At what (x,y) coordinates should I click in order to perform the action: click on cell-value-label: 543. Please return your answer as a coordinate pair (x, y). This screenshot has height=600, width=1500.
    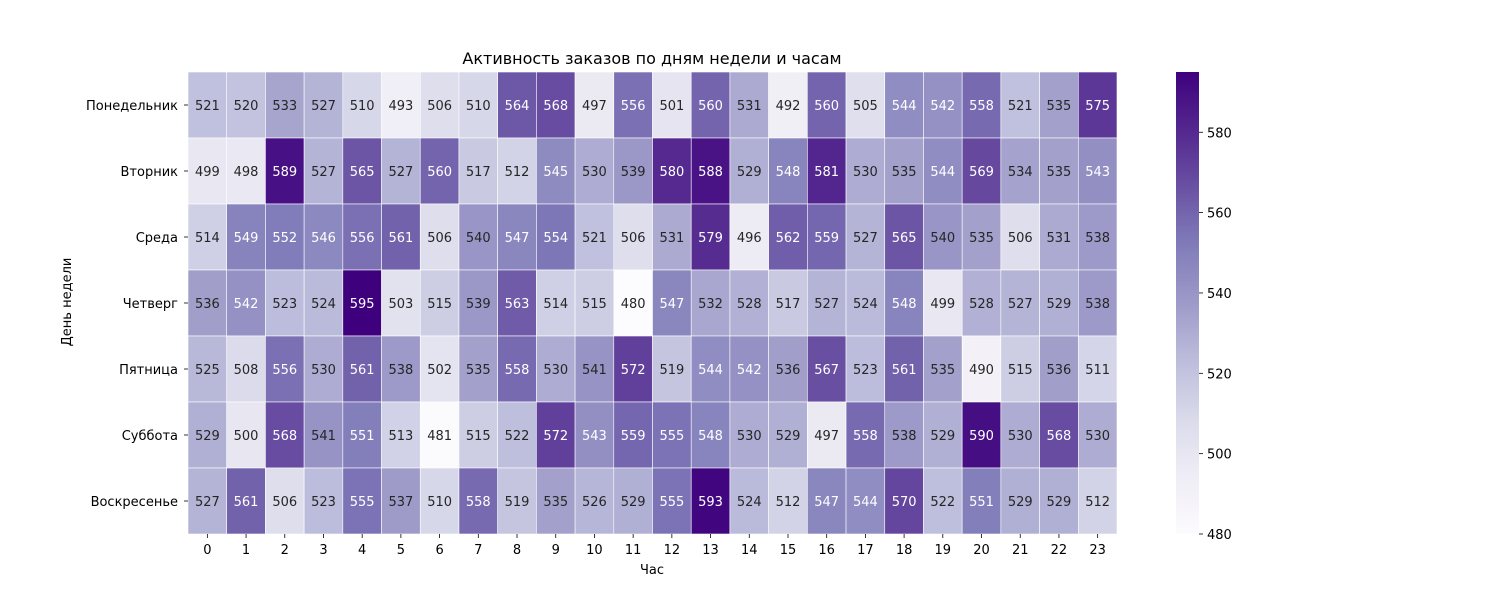
    Looking at the image, I should click on (594, 436).